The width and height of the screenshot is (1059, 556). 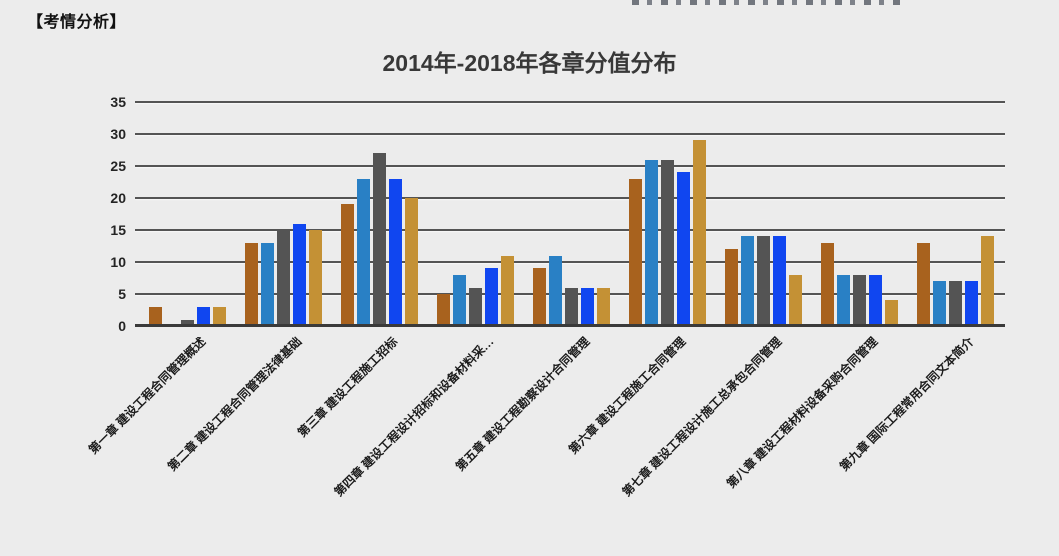 I want to click on bar-s1-c4, so click(x=555, y=291).